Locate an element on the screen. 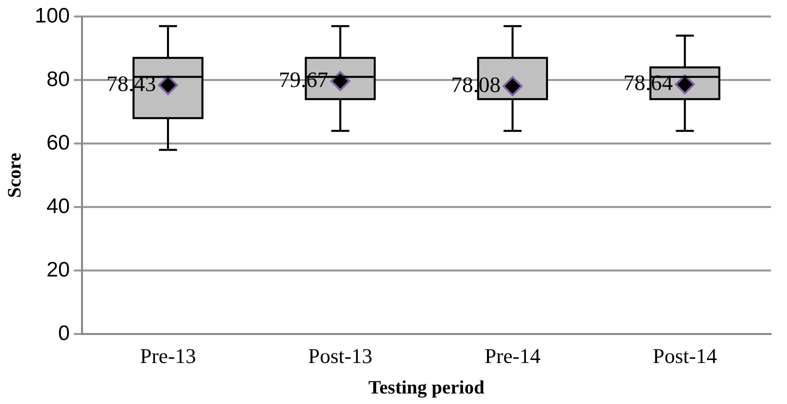  y-tick-label: 80 is located at coordinates (58, 79).